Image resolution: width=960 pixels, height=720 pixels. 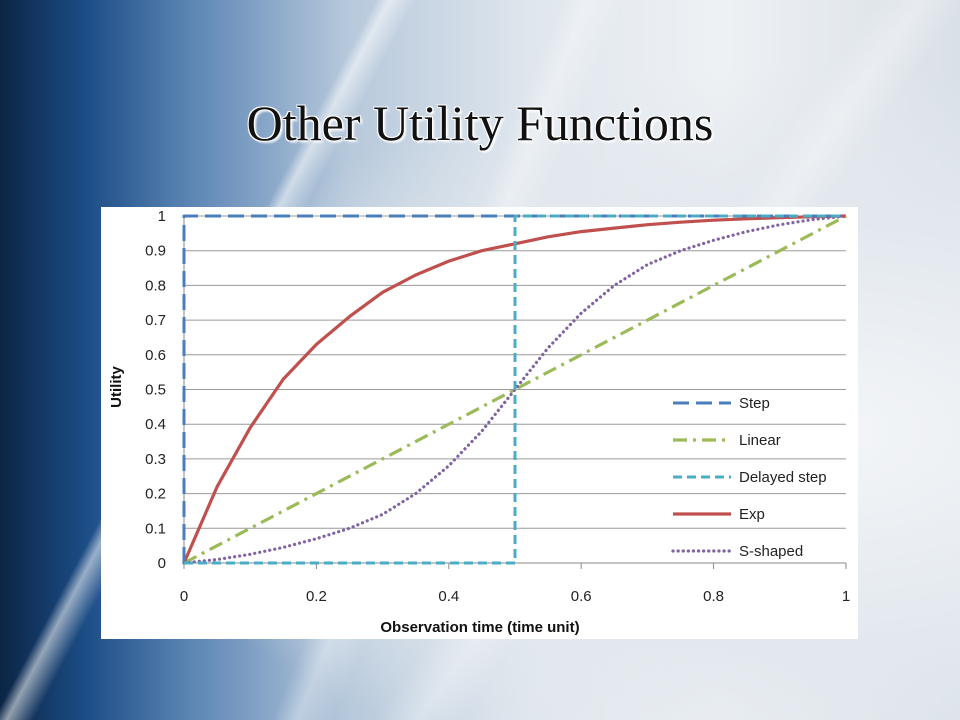 I want to click on x-tick-labels: 0 0.2 0.4 0.6 0.8 1, so click(x=515, y=584).